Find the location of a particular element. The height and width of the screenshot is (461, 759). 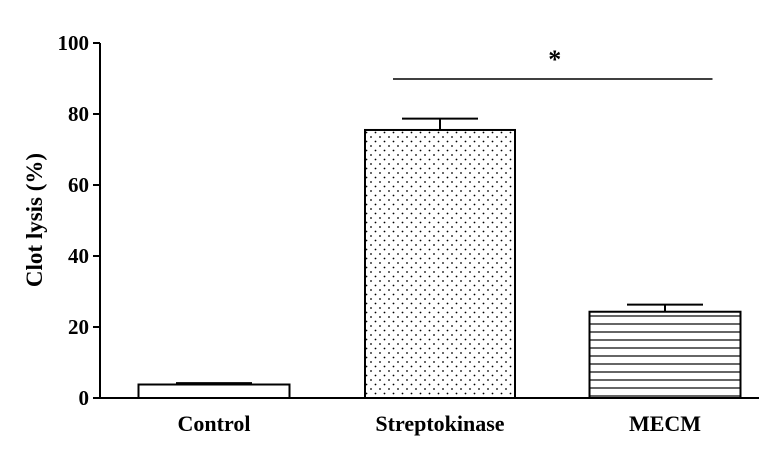

y-tick-label: 80 is located at coordinates (78, 114).